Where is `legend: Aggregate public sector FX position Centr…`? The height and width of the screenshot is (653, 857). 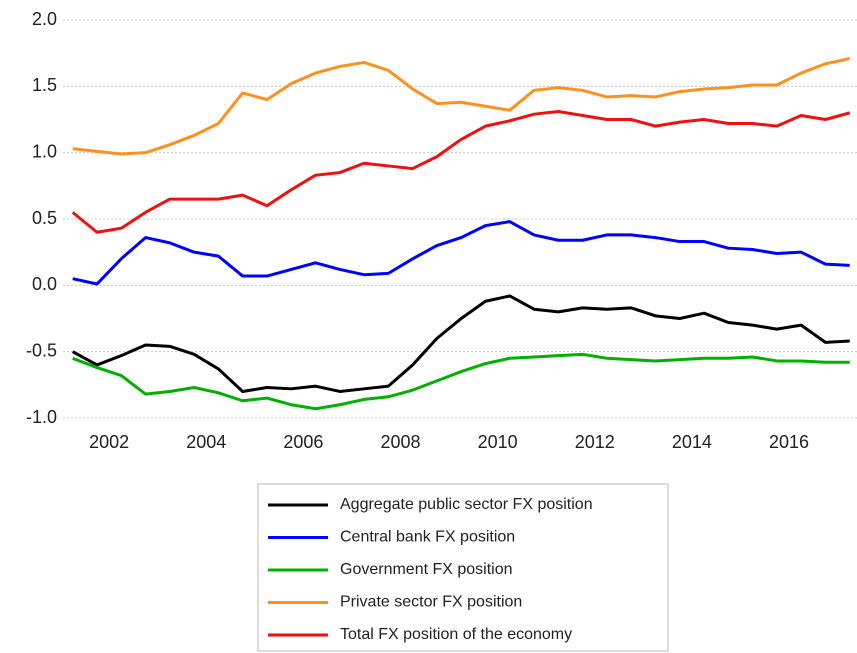 legend: Aggregate public sector FX position Centr… is located at coordinates (463, 567).